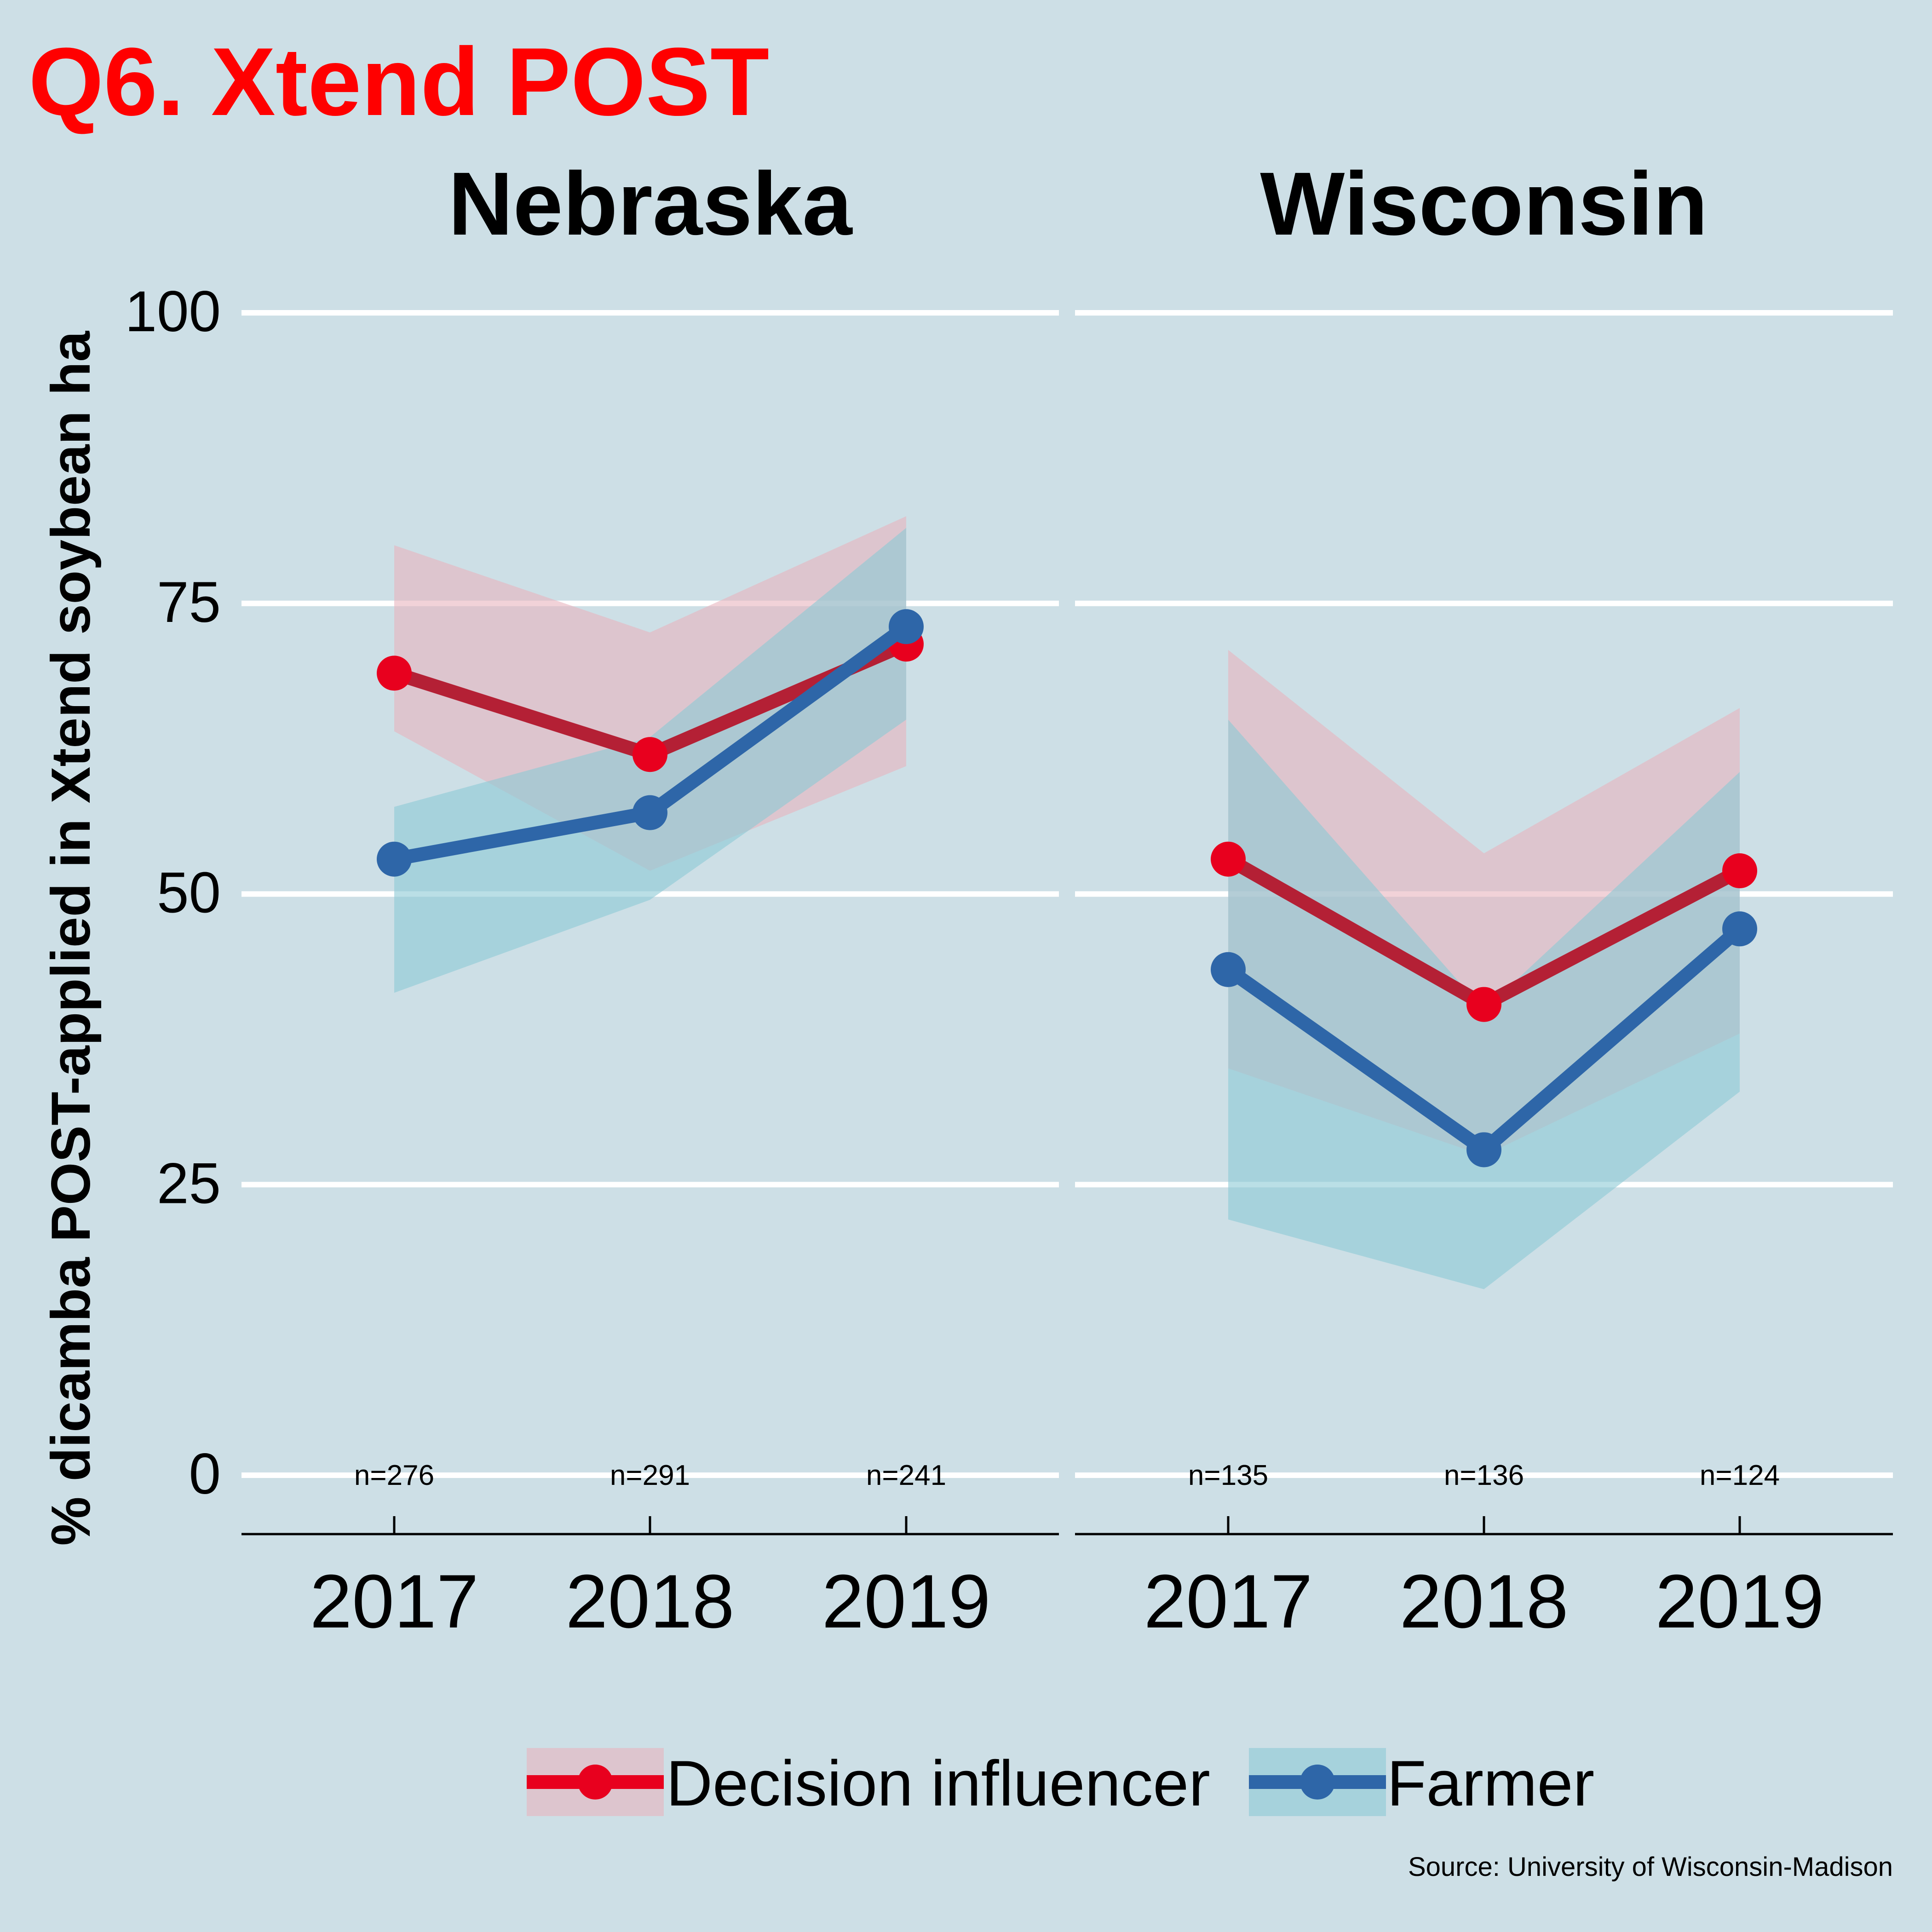 The height and width of the screenshot is (1932, 1932). I want to click on y-tick-label: 75, so click(189, 602).